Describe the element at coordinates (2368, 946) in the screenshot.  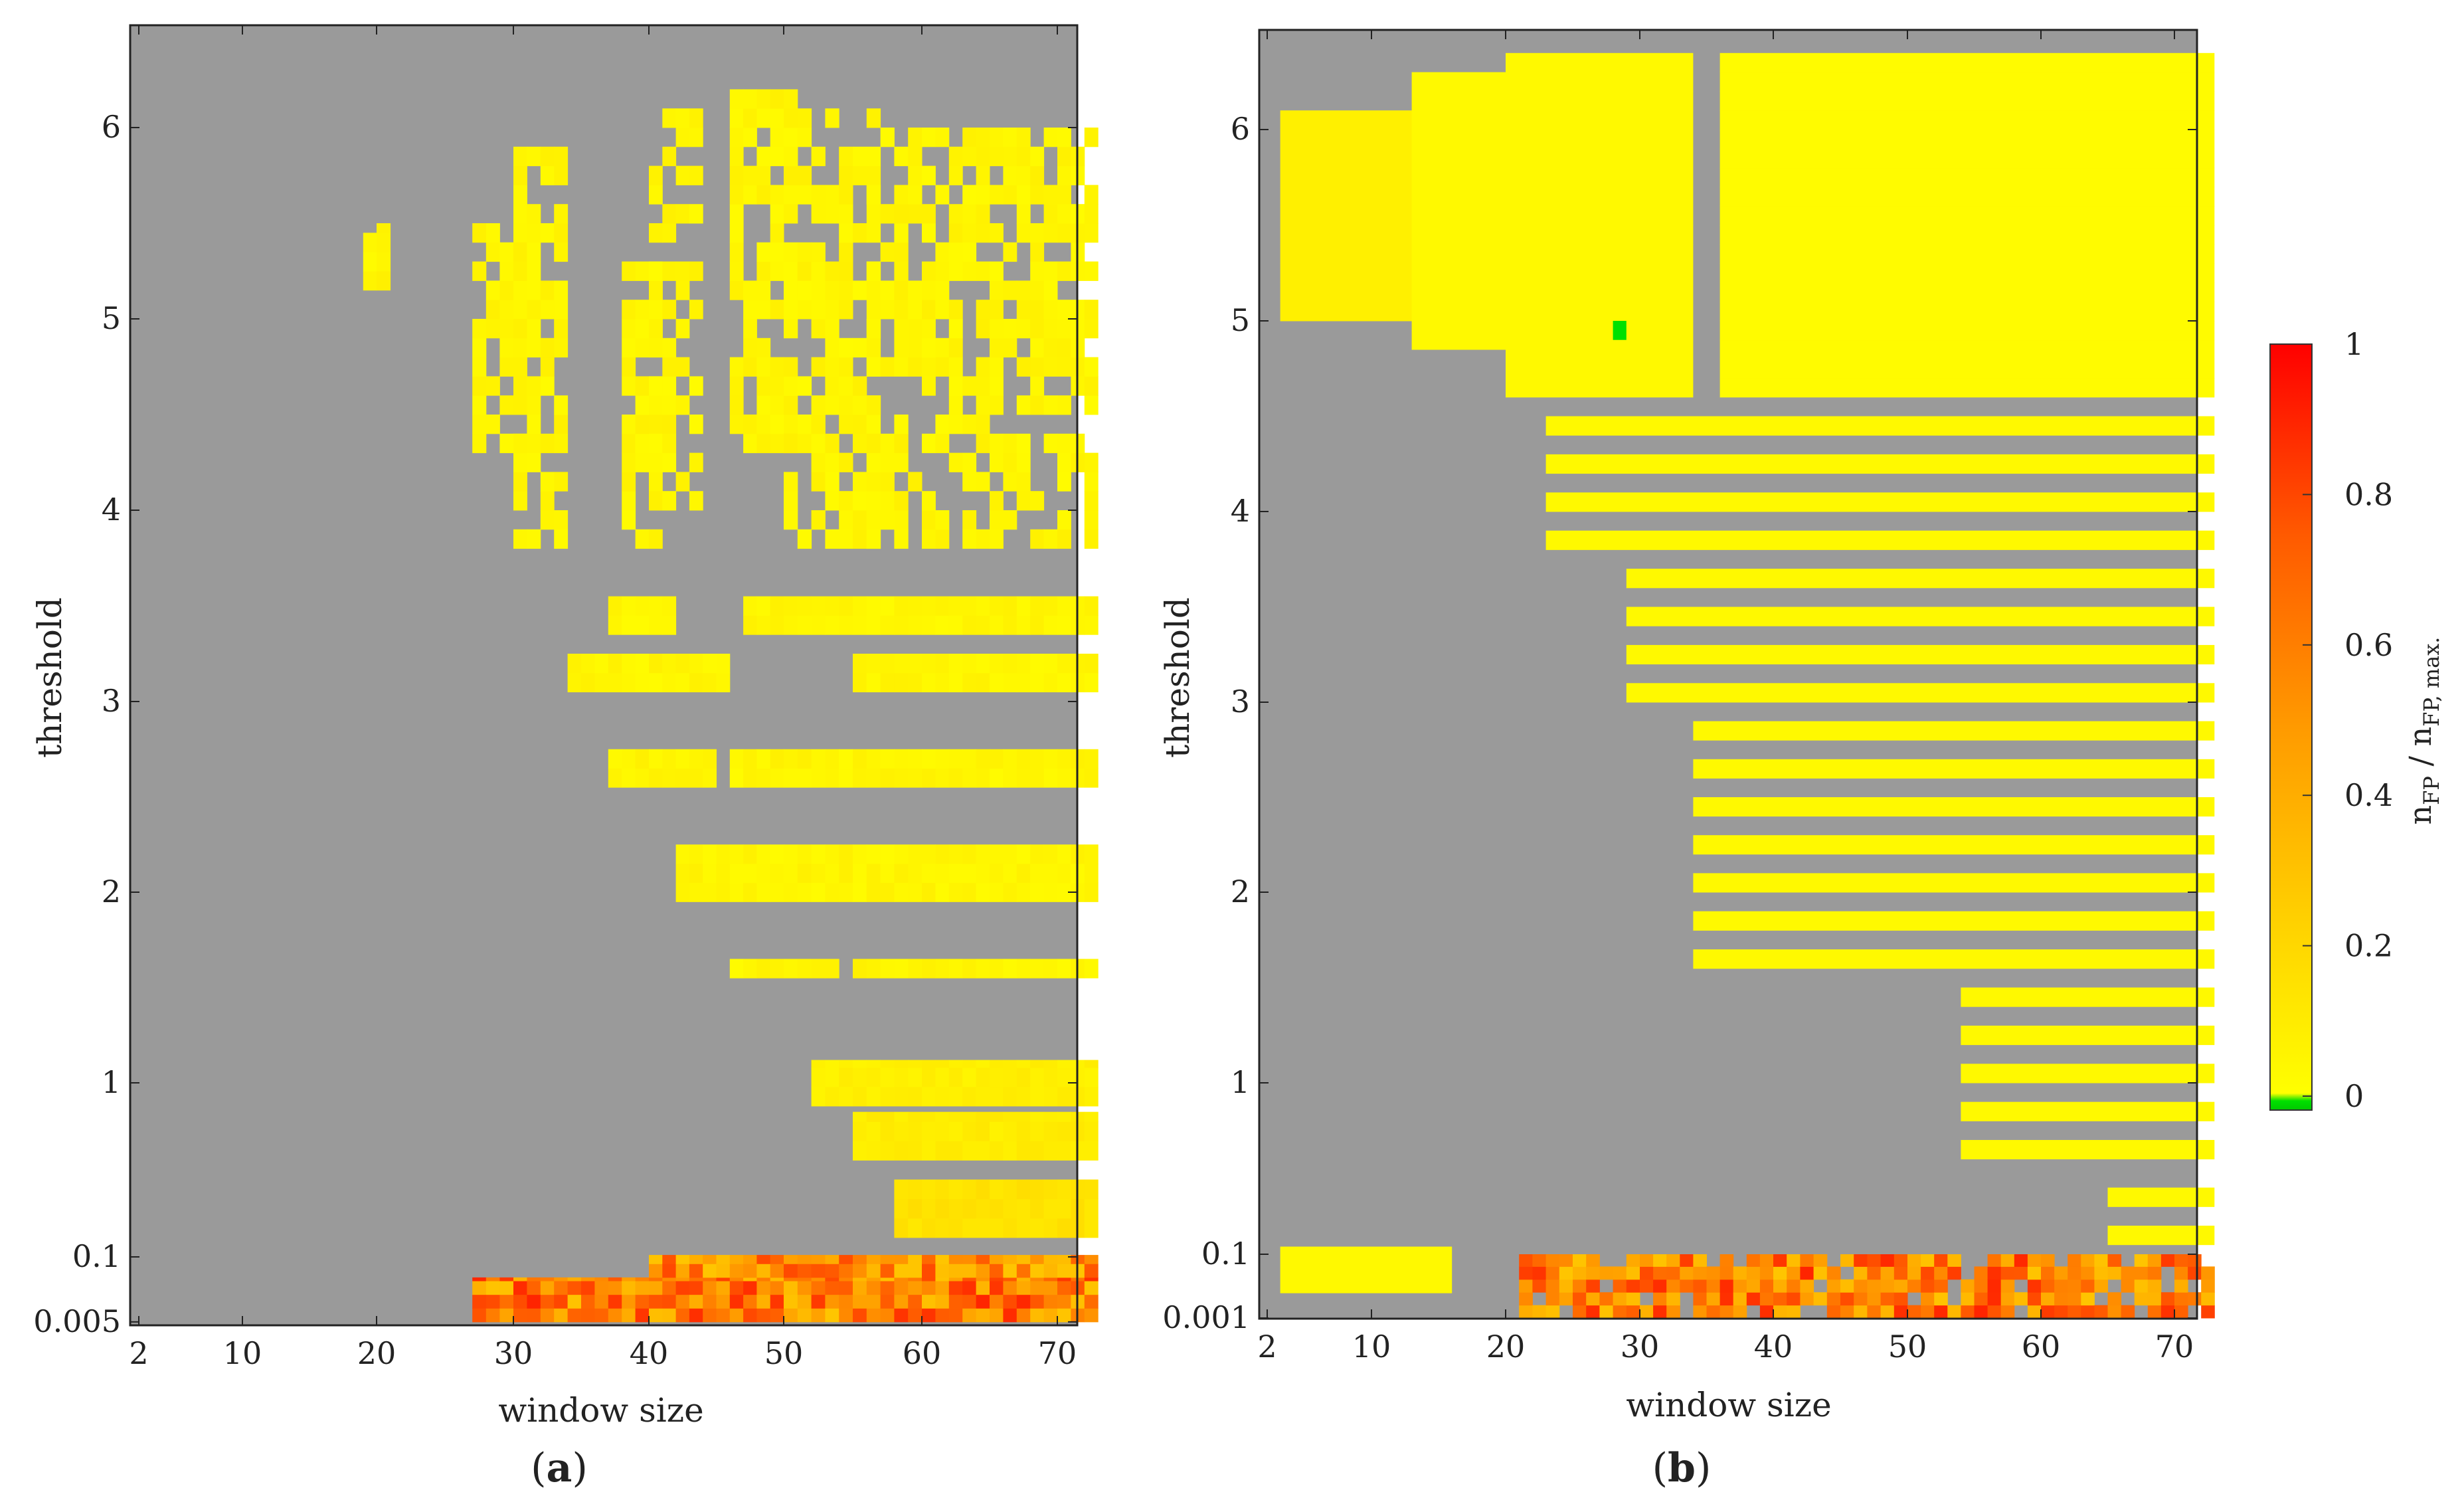
I see `colorbar-tick-label: 0.2` at that location.